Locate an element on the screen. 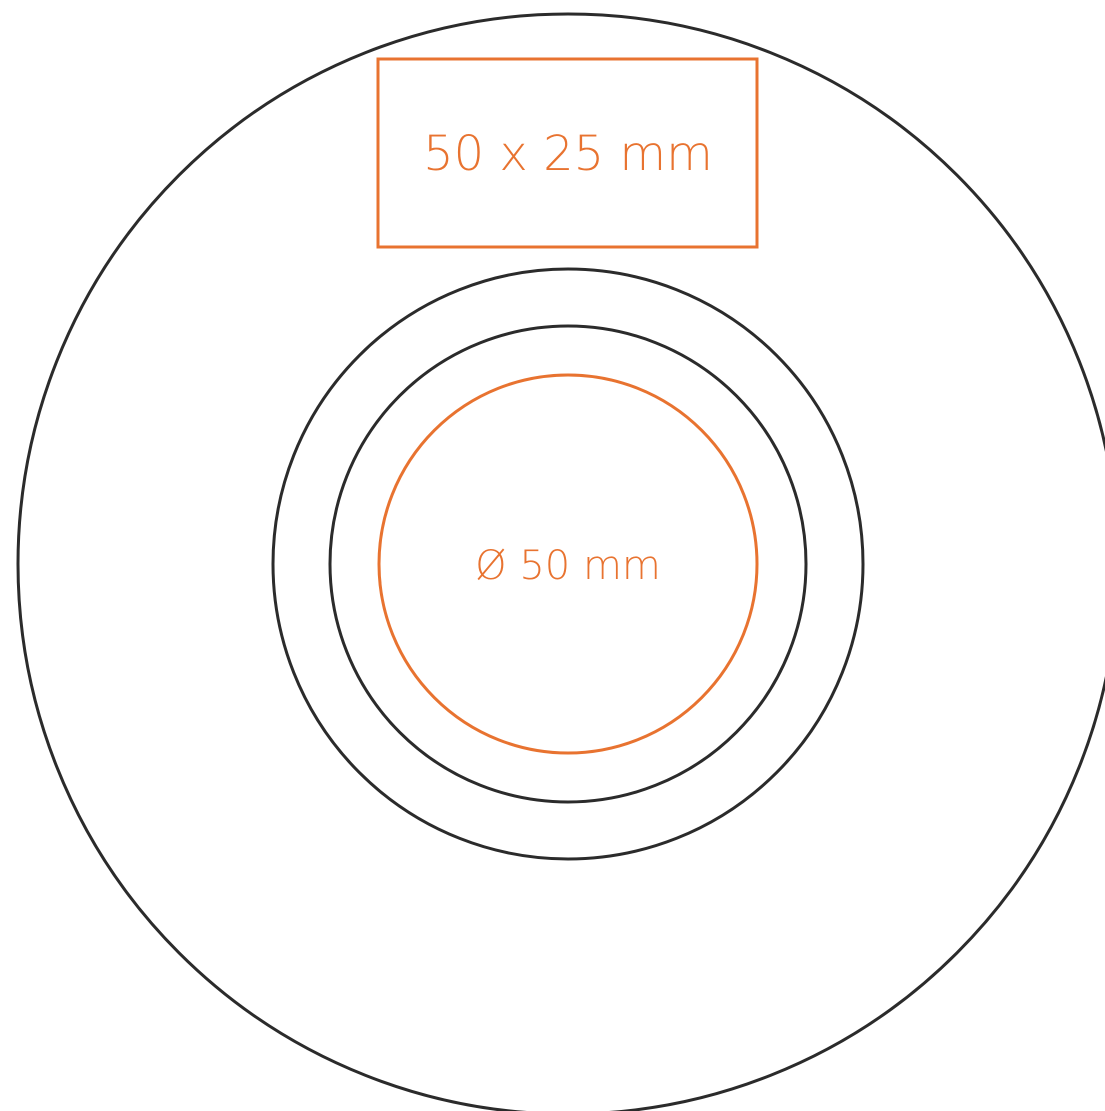 Image resolution: width=1105 pixels, height=1111 pixels. round-print-area is located at coordinates (568, 564).